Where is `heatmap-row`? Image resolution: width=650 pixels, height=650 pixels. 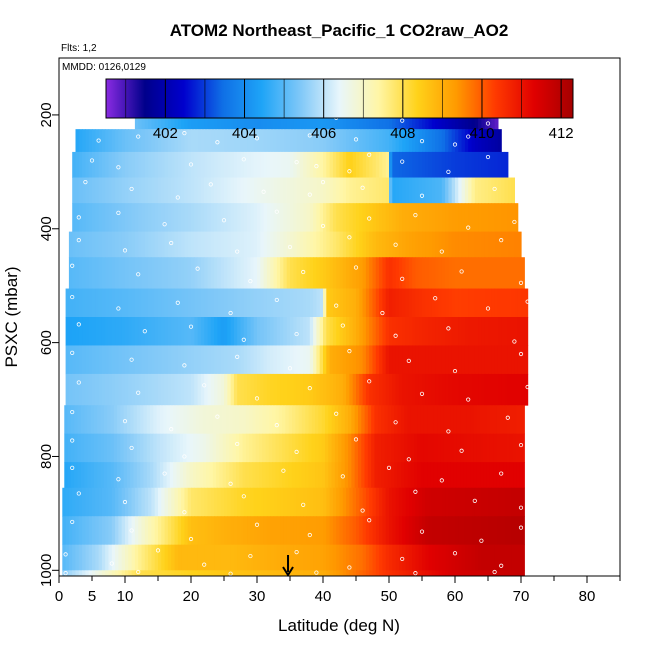
heatmap-row is located at coordinates (288, 141).